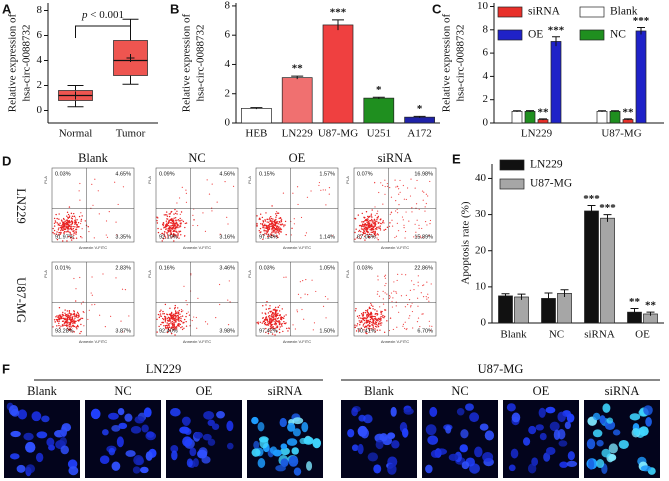 Image resolution: width=669 pixels, height=481 pixels. I want to click on y-tick-label: 6, so click(228, 35).